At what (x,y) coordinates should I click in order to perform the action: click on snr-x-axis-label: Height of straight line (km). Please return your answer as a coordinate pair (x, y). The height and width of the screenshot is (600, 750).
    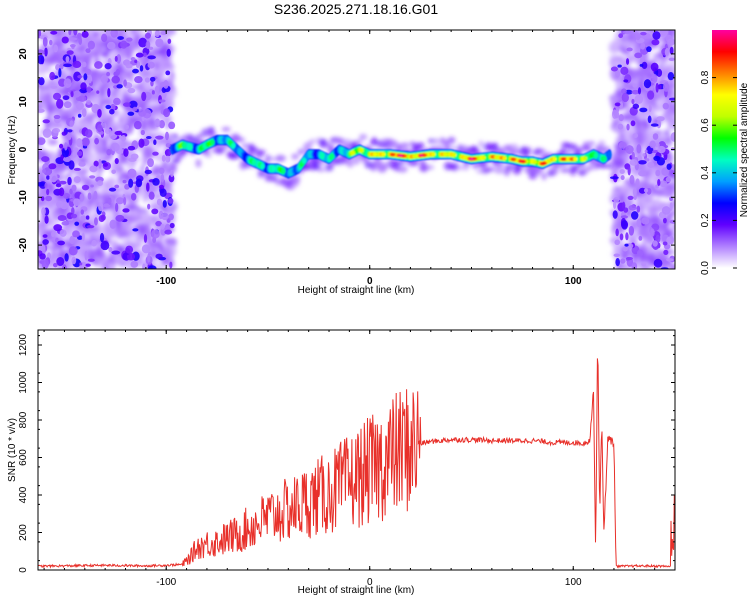
    Looking at the image, I should click on (356, 590).